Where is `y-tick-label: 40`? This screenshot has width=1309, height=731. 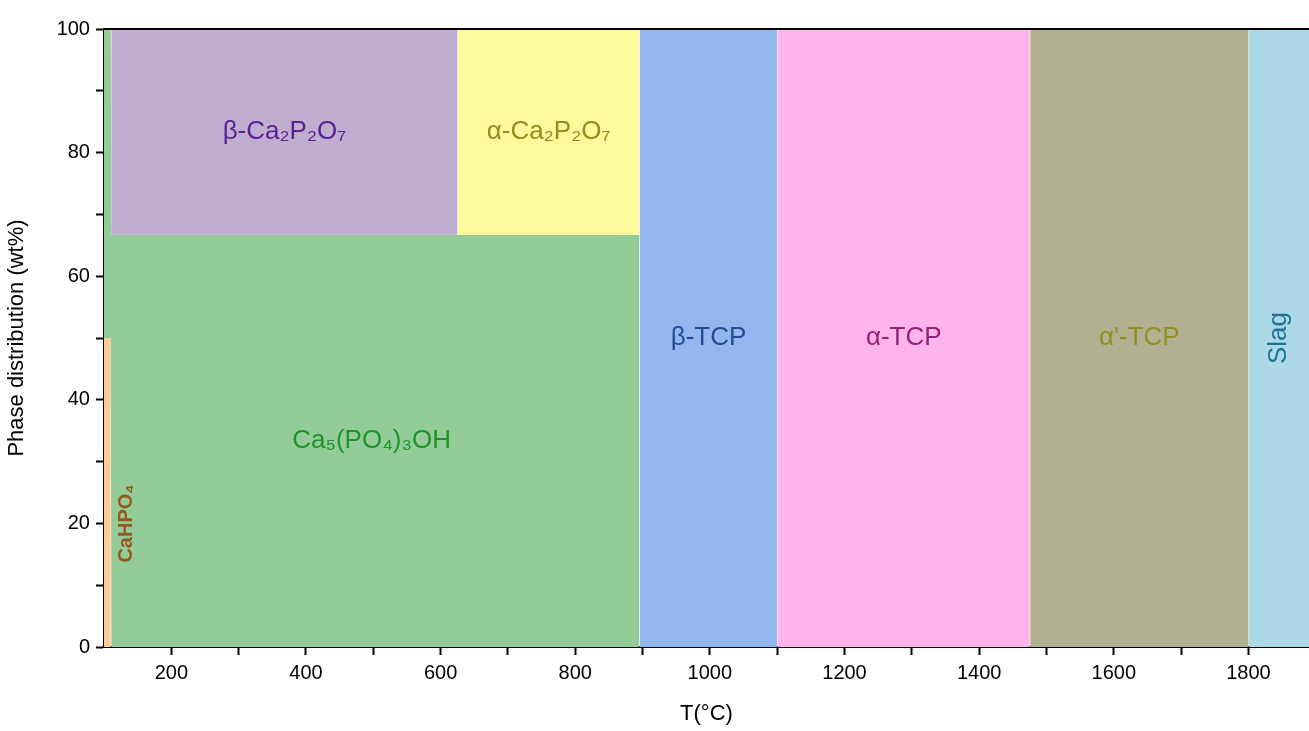 y-tick-label: 40 is located at coordinates (78, 398).